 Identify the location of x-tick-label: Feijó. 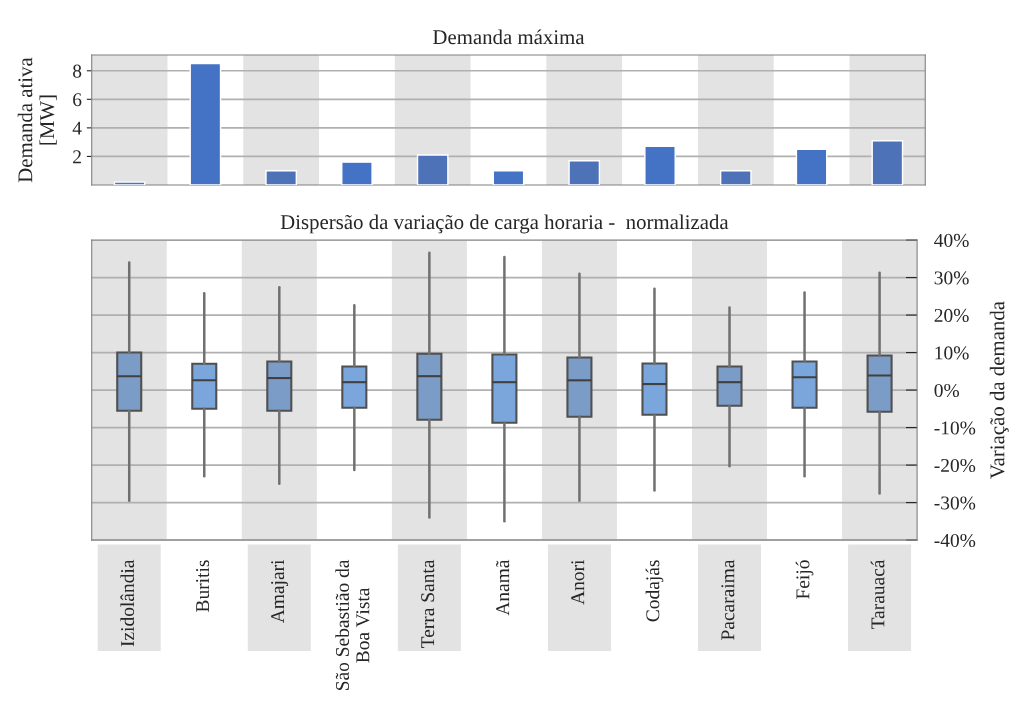
(804, 579).